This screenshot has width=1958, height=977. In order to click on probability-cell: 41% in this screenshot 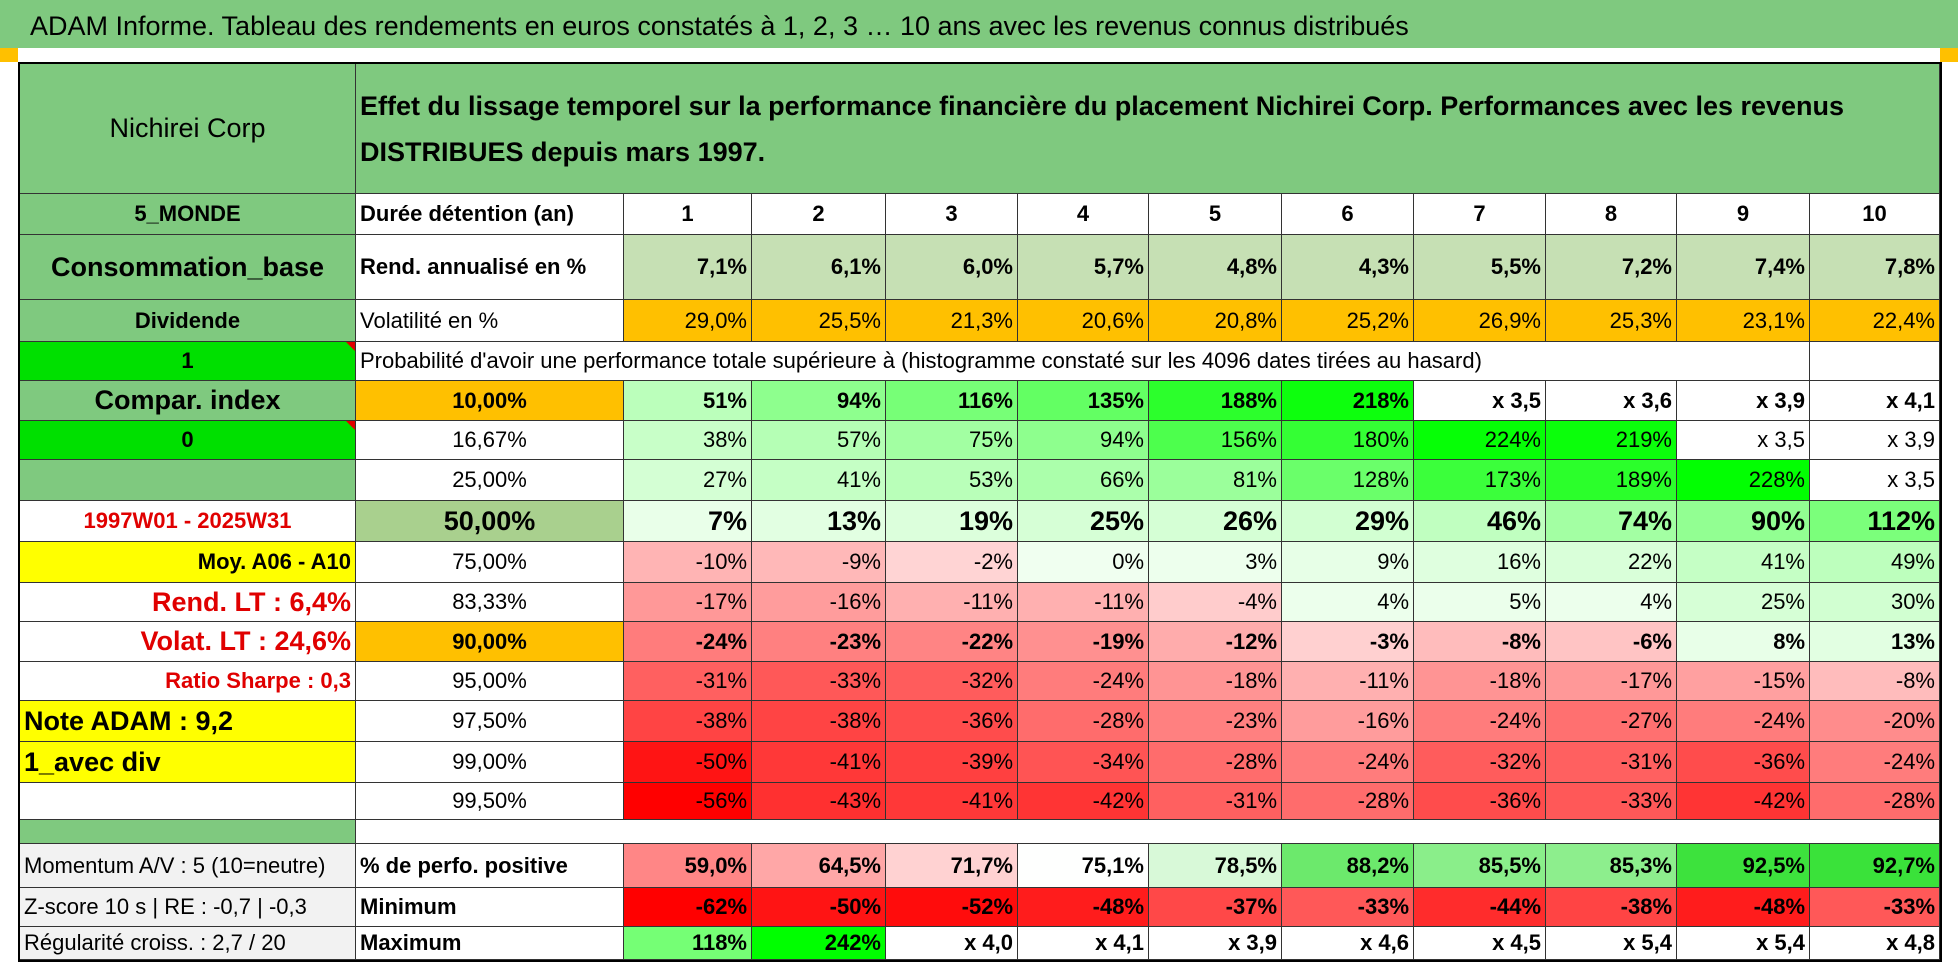, I will do `click(1743, 562)`.